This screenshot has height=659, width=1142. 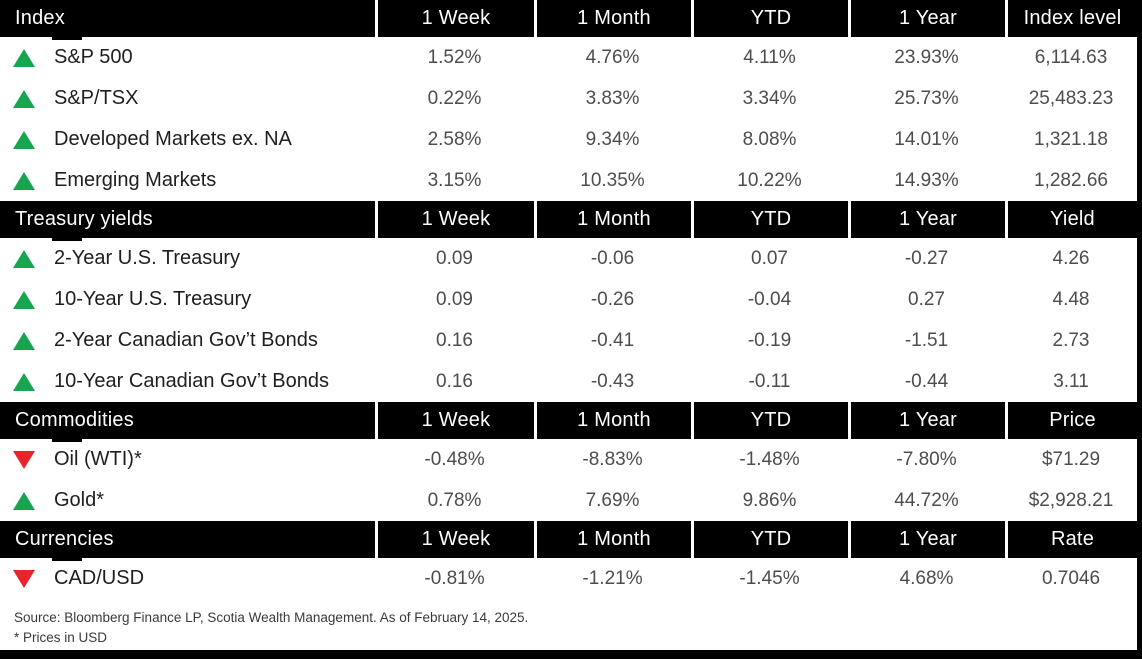 I want to click on column-header-index-level: Index level, so click(x=1071, y=18).